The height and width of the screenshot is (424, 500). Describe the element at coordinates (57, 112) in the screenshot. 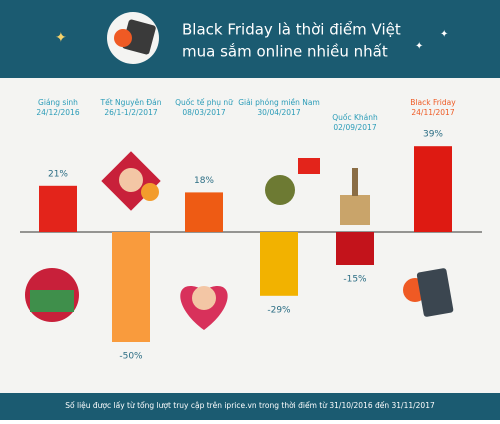

I see `category-date: 24/12/2016` at that location.